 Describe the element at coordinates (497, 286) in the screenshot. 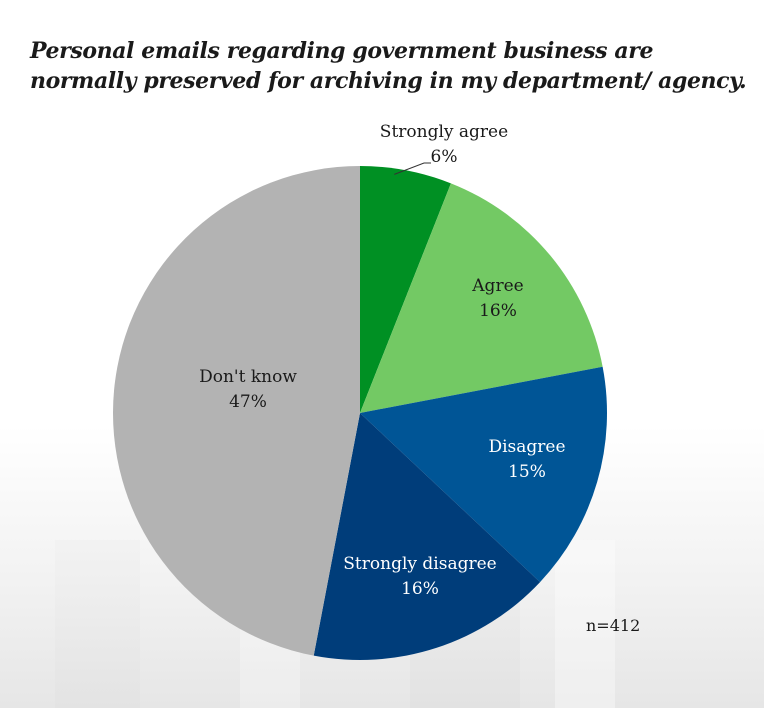

I see `slice-label-agree: Agree` at that location.